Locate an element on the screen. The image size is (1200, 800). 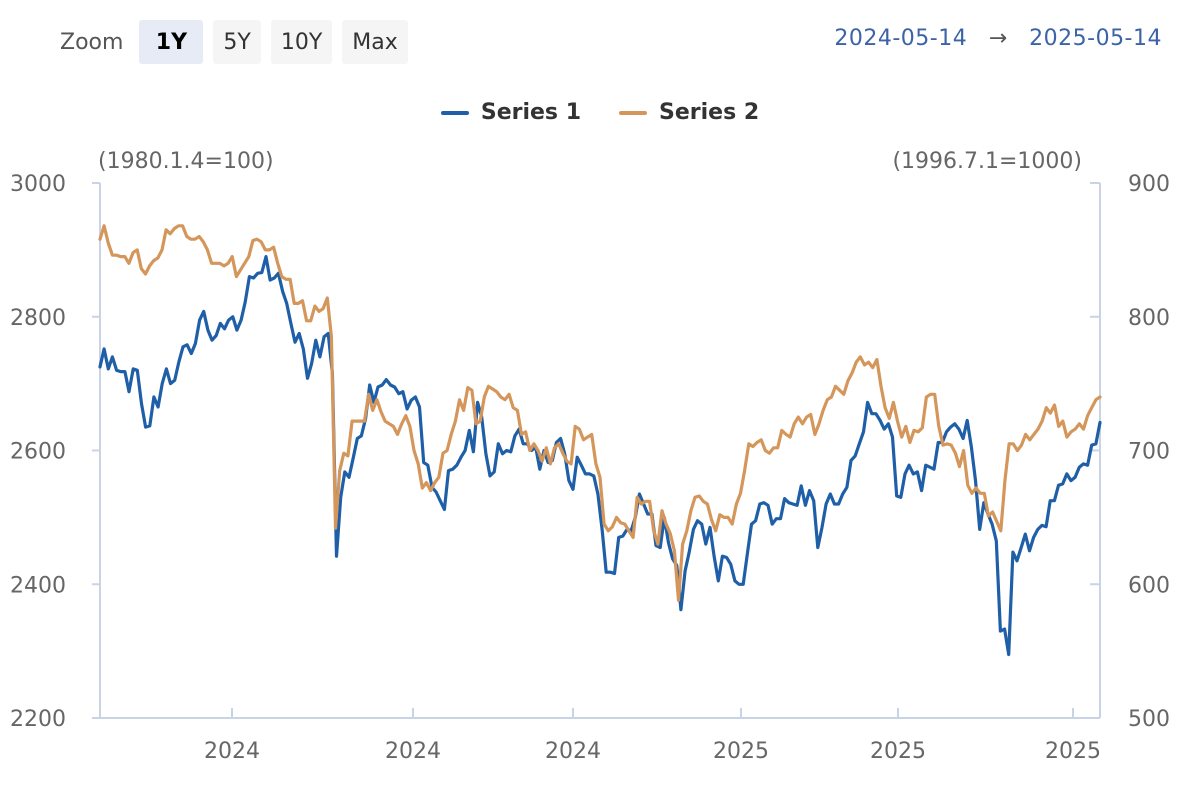
left-tick-label: 2400 is located at coordinates (38, 585).